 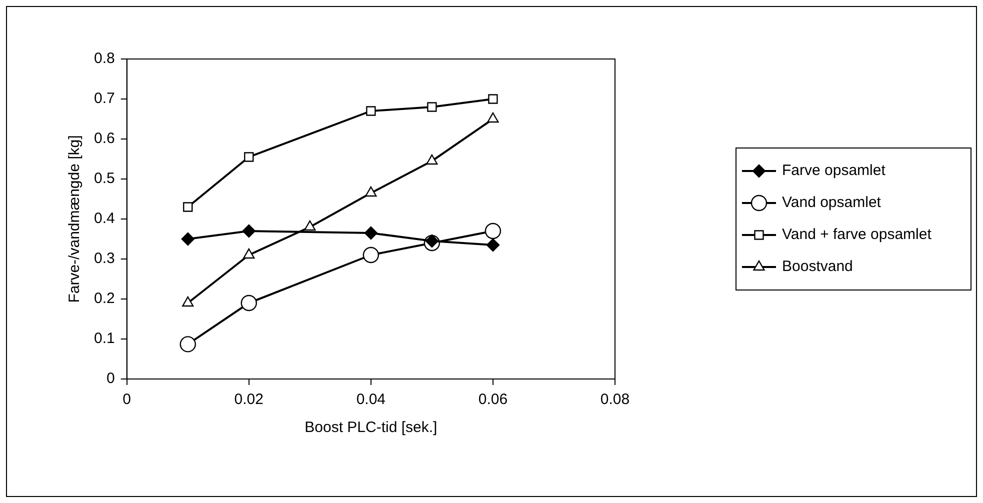 I want to click on x-tick-label: 0, so click(x=127, y=399).